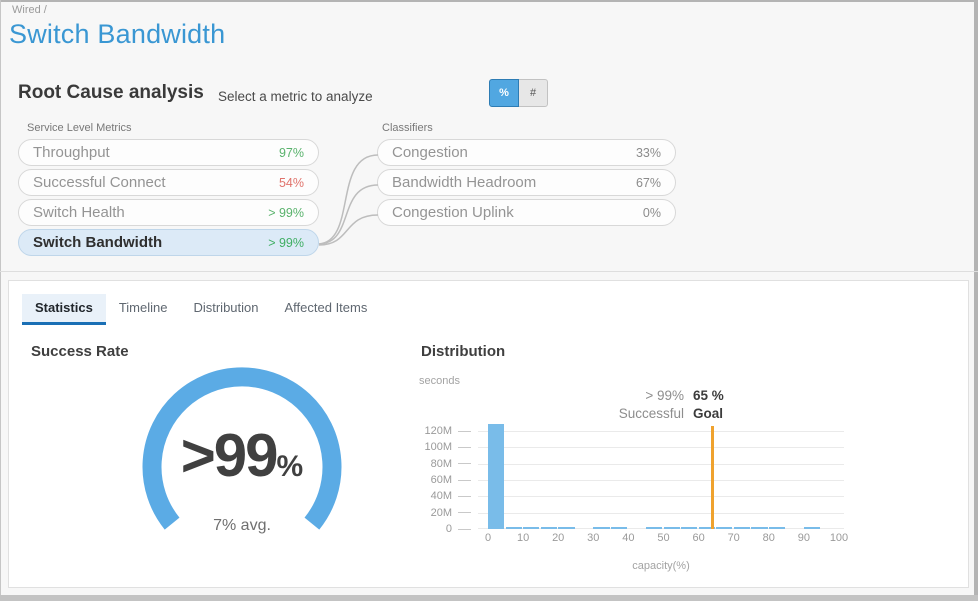  What do you see at coordinates (648, 152) in the screenshot?
I see `metric-value: 33%` at bounding box center [648, 152].